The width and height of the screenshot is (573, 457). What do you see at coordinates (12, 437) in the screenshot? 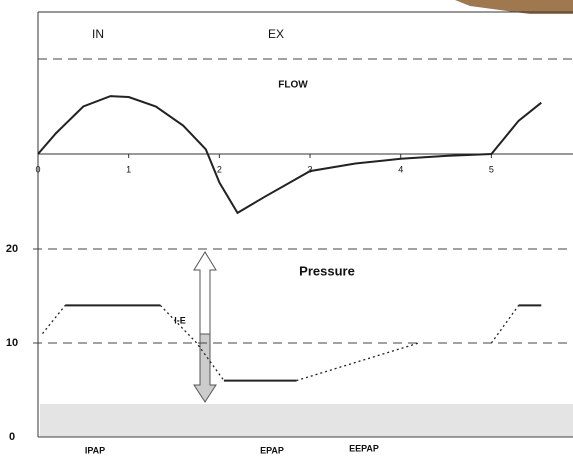
I see `y-tick-label: 0` at bounding box center [12, 437].